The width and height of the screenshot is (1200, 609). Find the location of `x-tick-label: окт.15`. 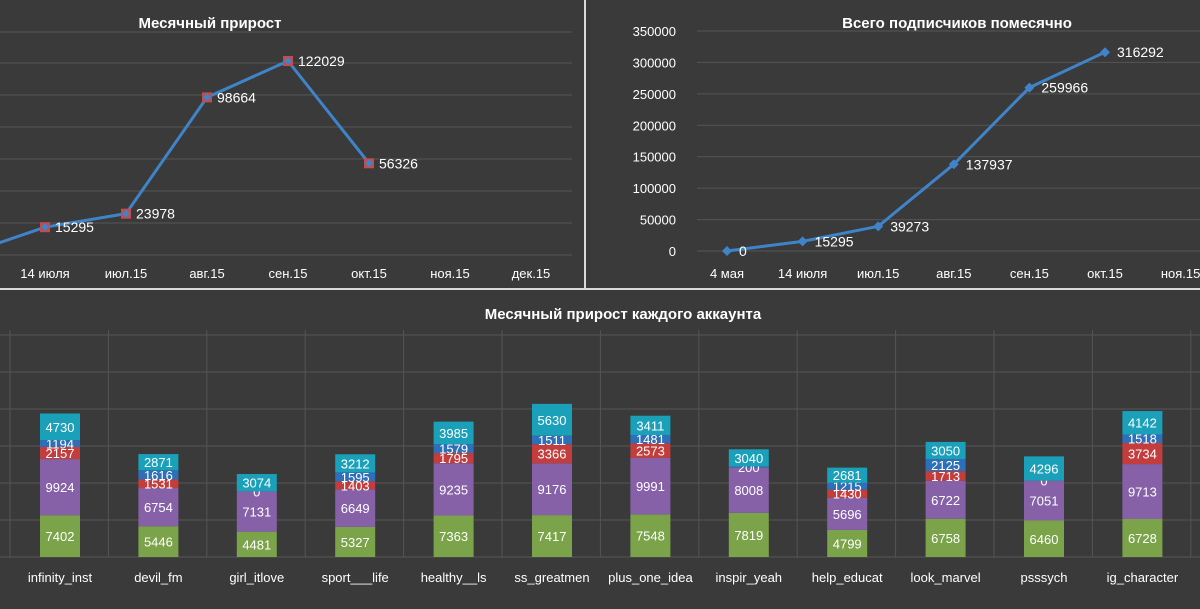

x-tick-label: окт.15 is located at coordinates (369, 273).